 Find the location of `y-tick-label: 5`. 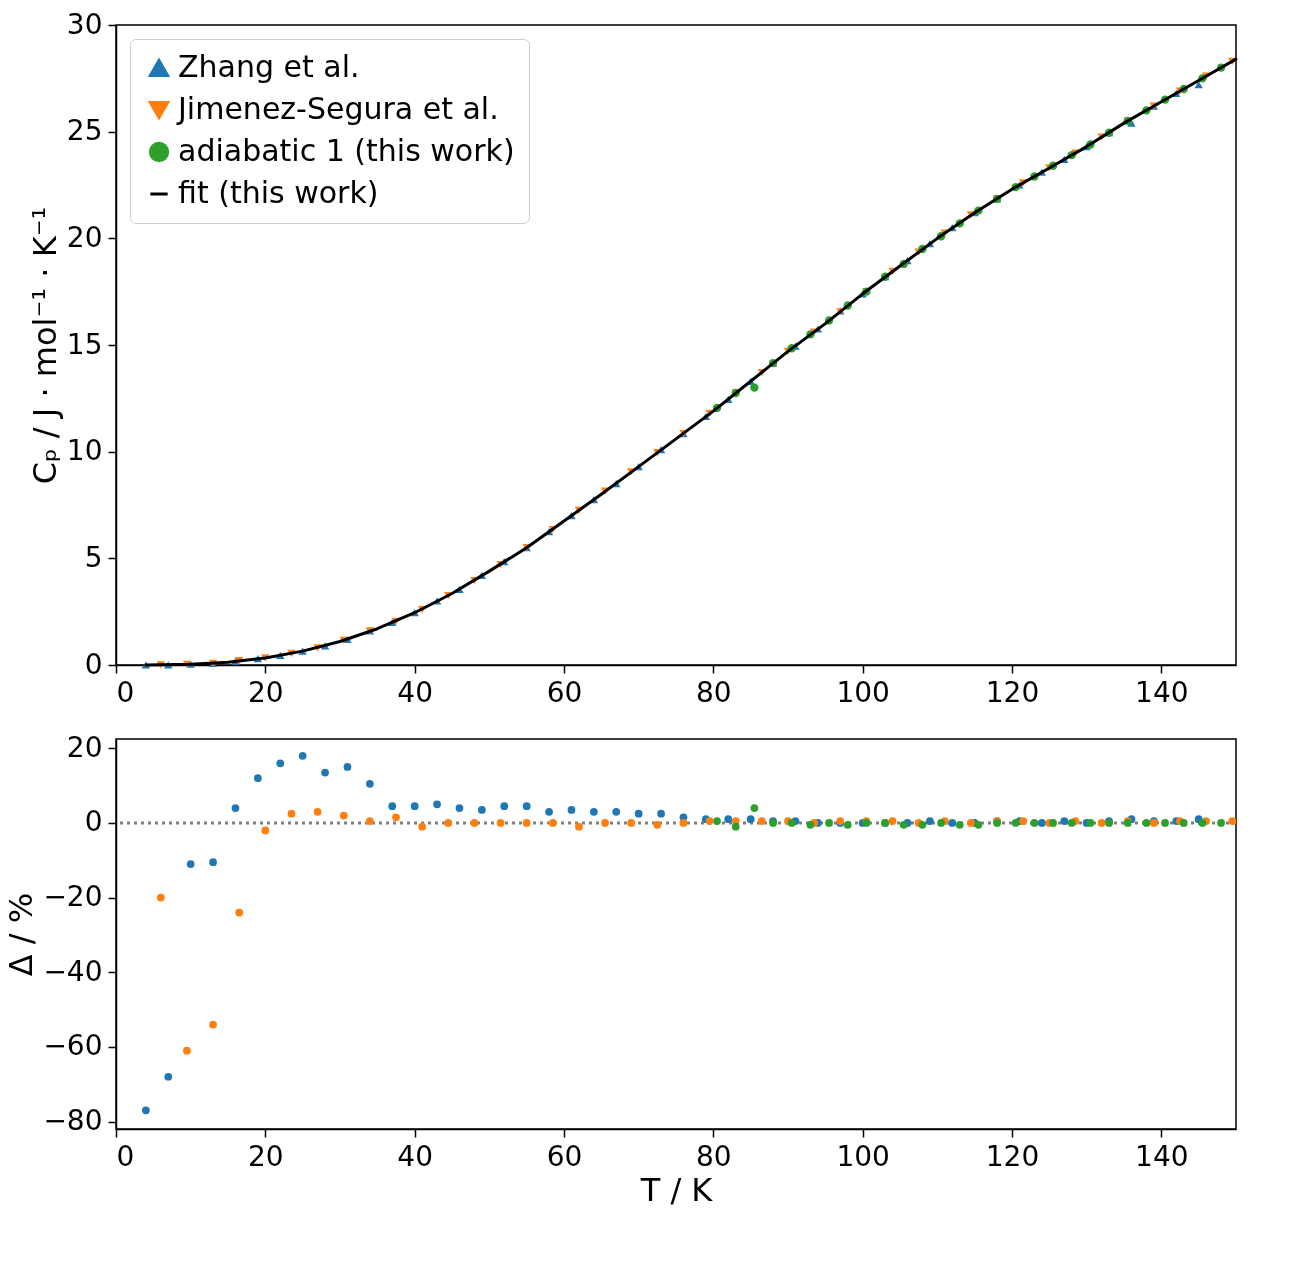

y-tick-label: 5 is located at coordinates (93, 557).